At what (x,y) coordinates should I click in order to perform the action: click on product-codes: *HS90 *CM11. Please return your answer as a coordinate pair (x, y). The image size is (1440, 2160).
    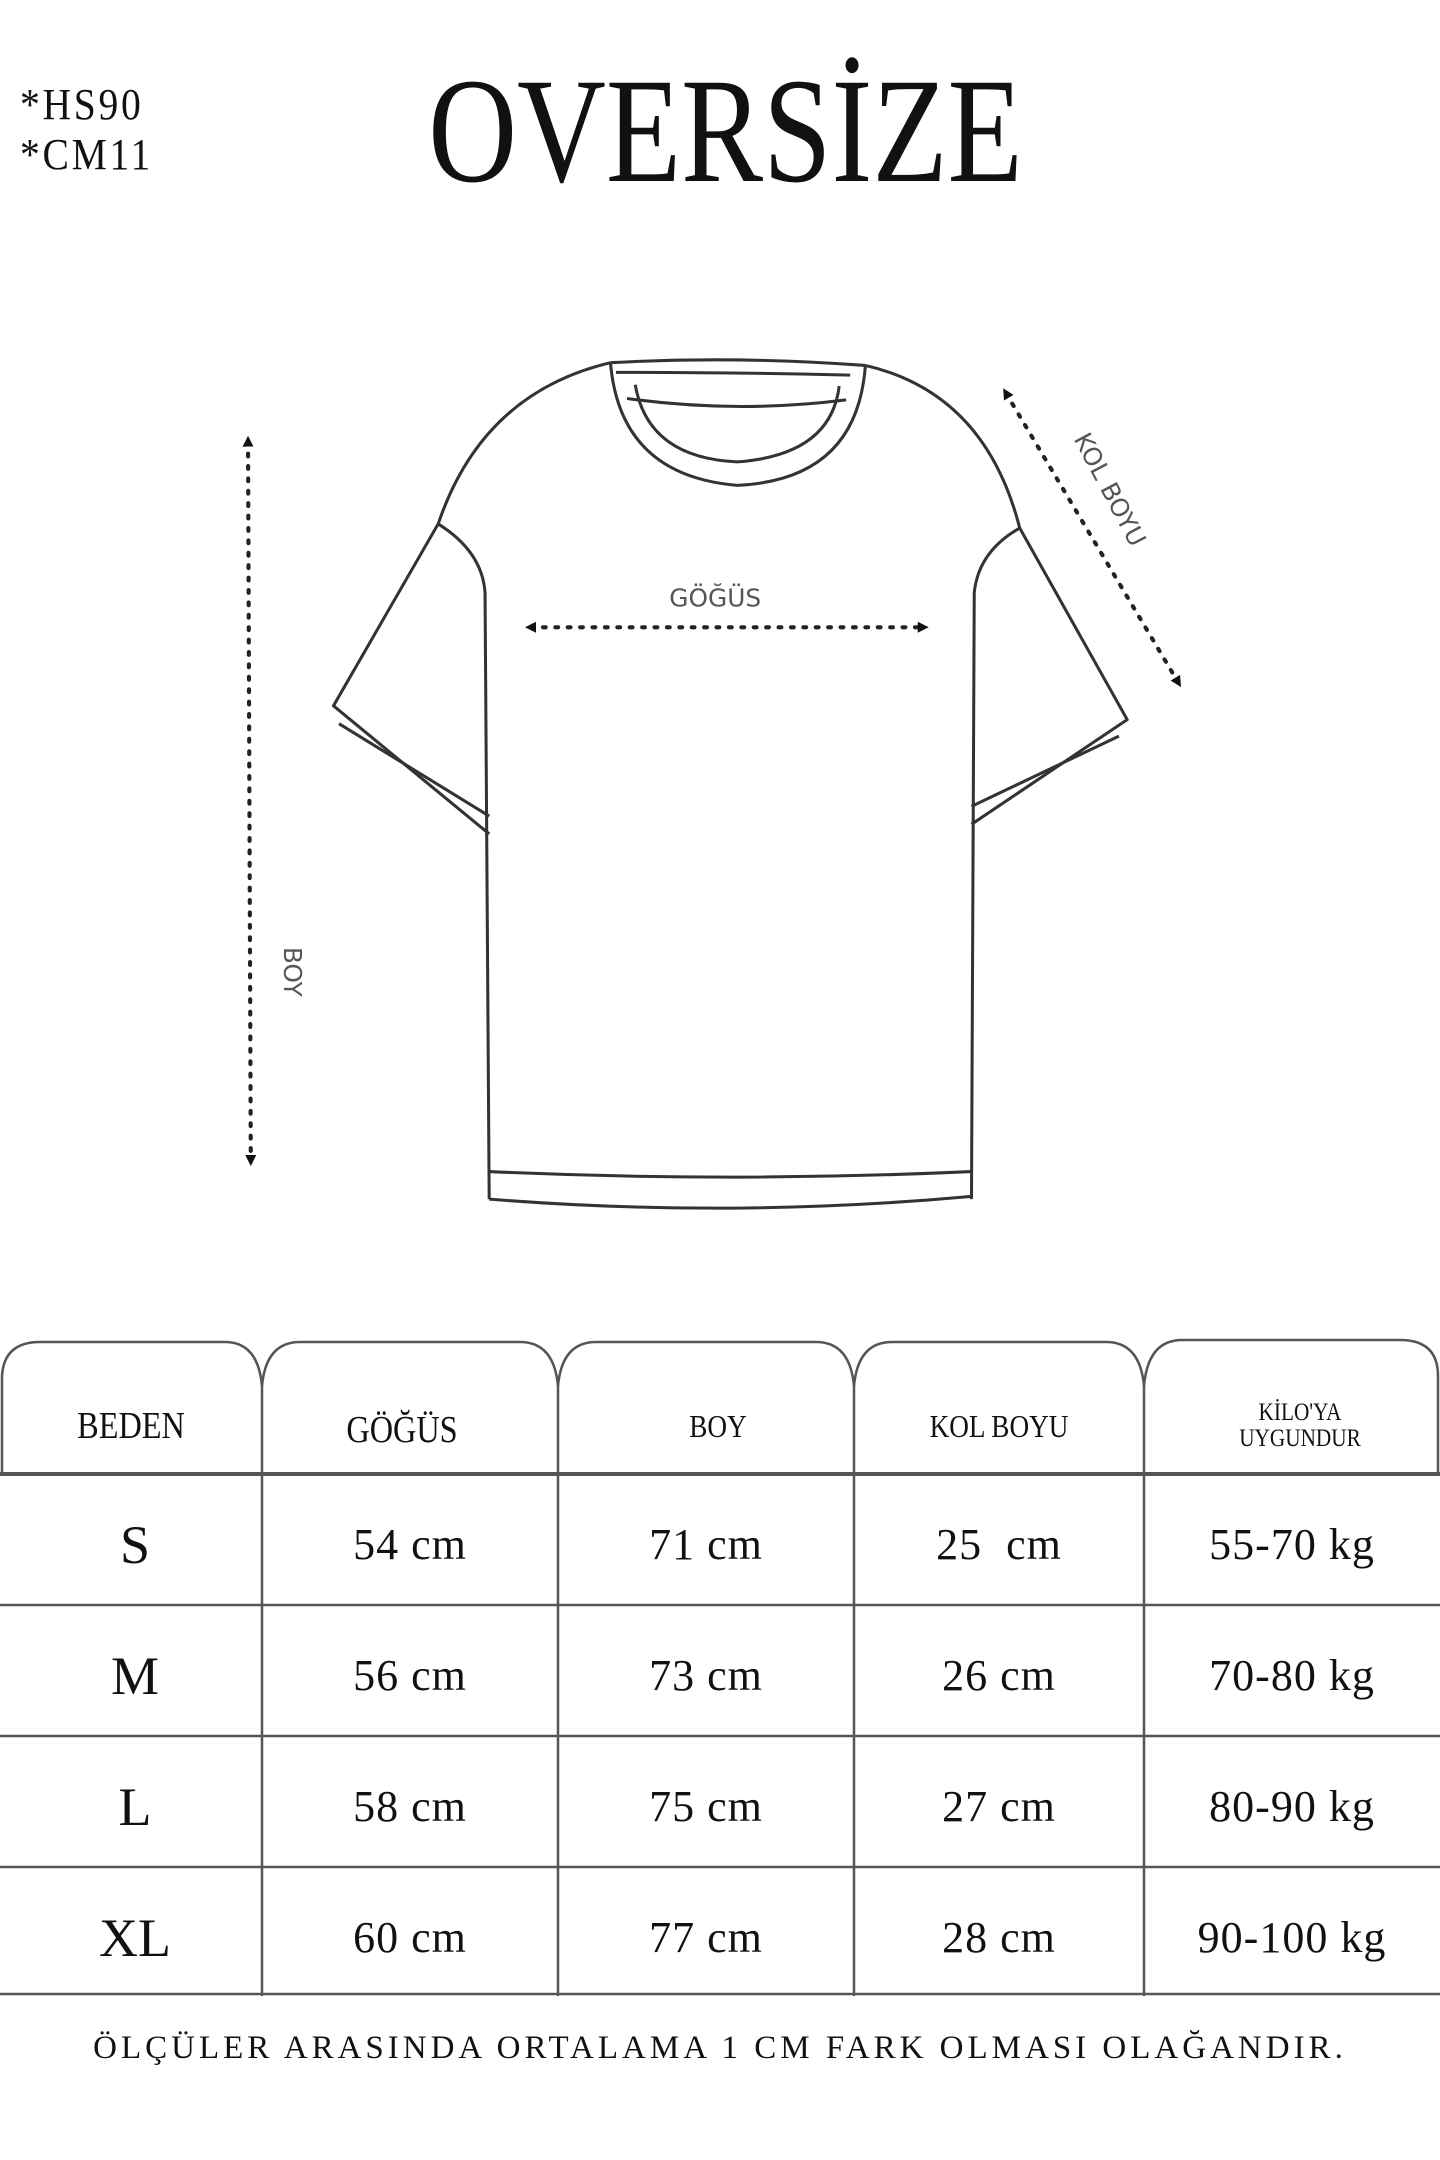
    Looking at the image, I should click on (94, 130).